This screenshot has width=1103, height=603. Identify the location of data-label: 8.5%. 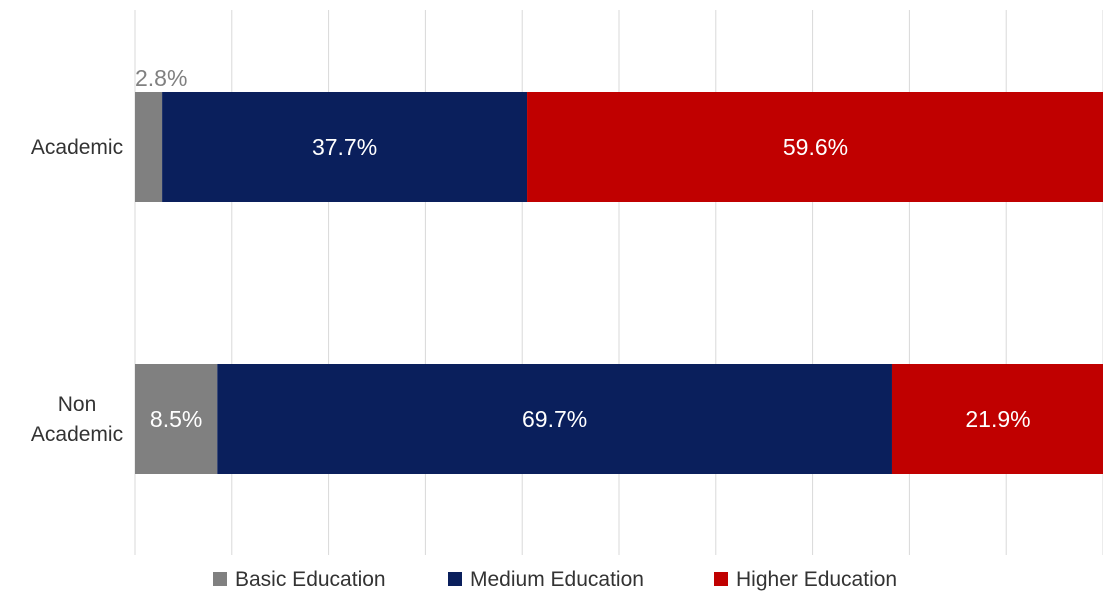
(176, 419).